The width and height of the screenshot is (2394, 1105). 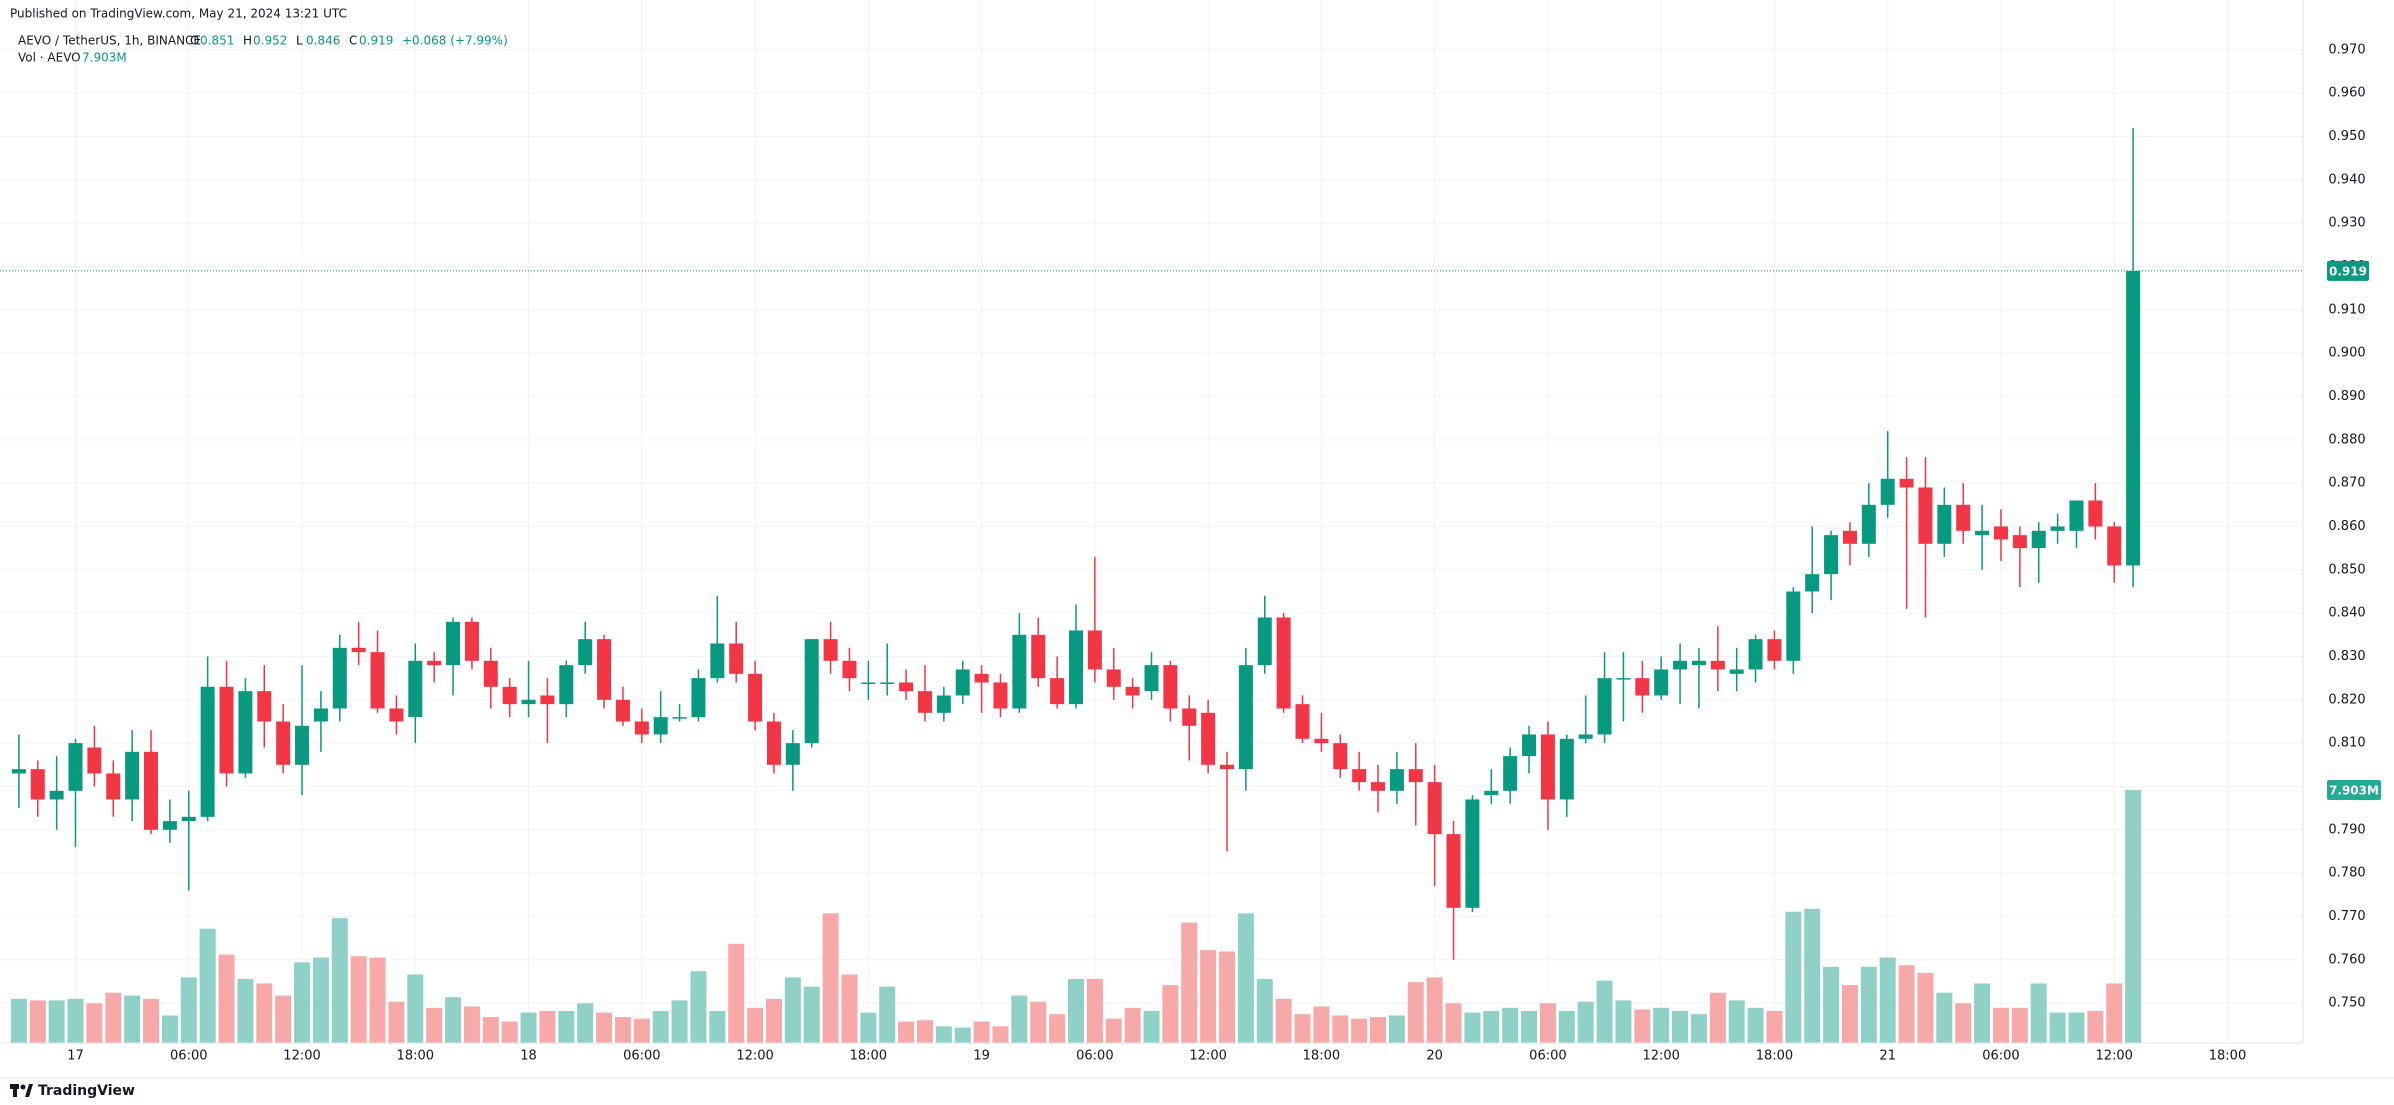 I want to click on ohlc-legend: O 0.851 H 0.952 L 0.846 C 0.919 +0.068 (+7.99%), so click(x=349, y=41).